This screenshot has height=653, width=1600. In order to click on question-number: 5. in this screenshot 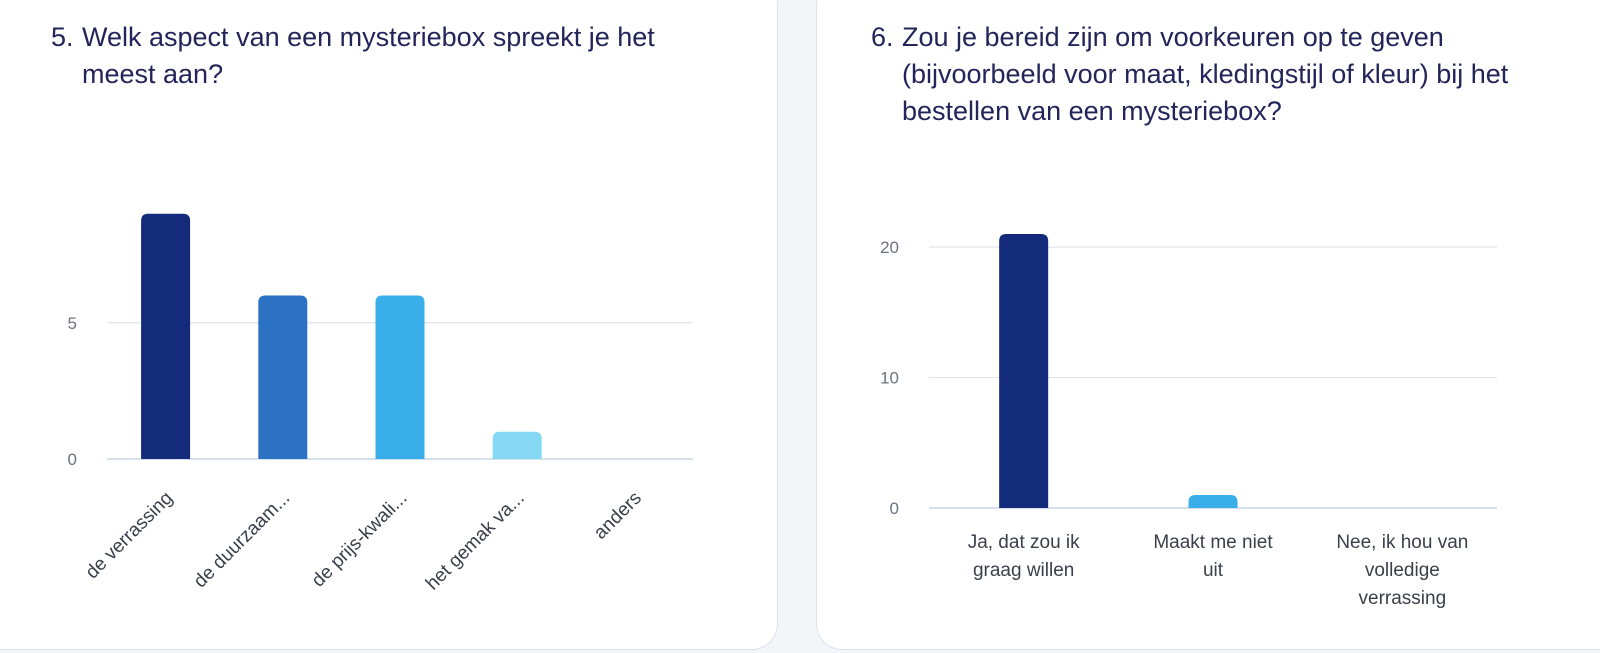, I will do `click(62, 37)`.